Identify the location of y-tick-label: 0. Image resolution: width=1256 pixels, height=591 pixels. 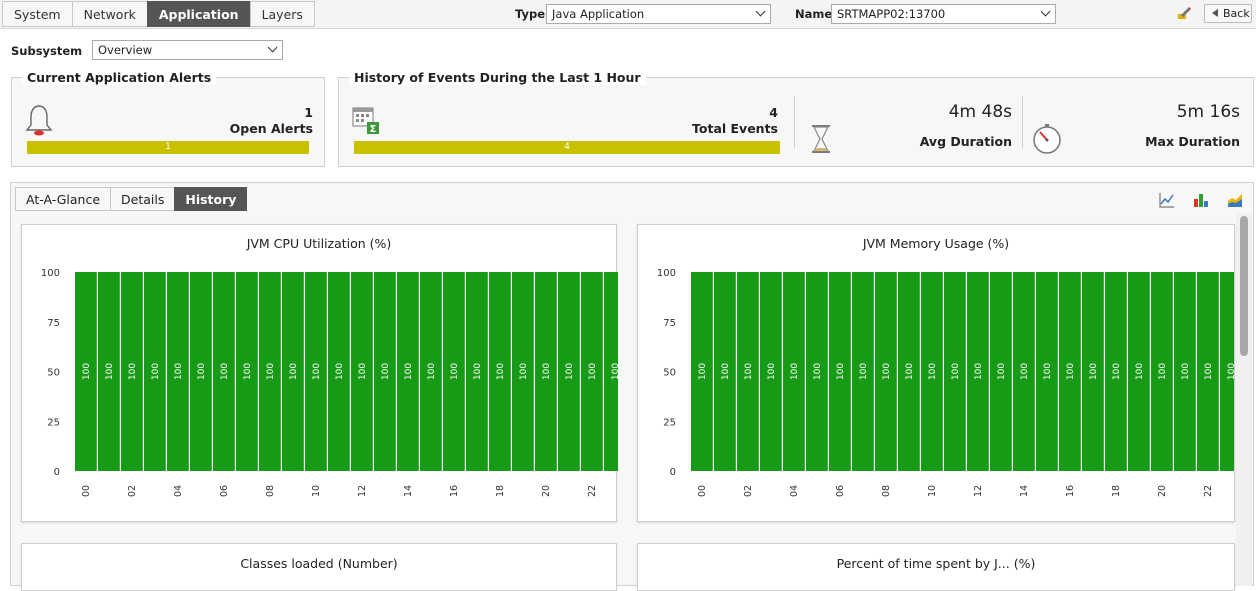
(57, 472).